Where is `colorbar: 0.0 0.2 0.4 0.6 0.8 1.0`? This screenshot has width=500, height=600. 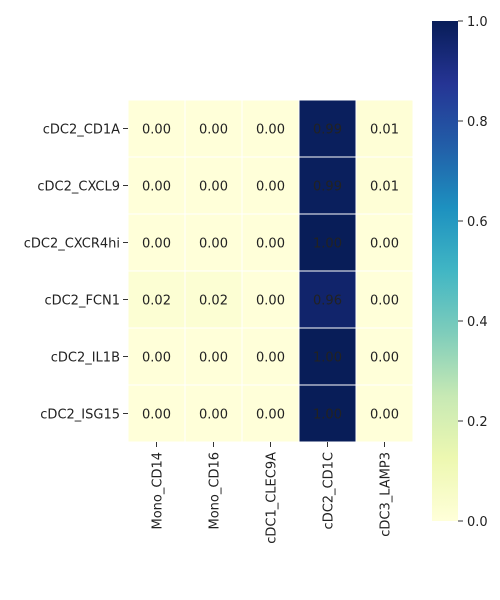 colorbar: 0.0 0.2 0.4 0.6 0.8 1.0 is located at coordinates (460, 272).